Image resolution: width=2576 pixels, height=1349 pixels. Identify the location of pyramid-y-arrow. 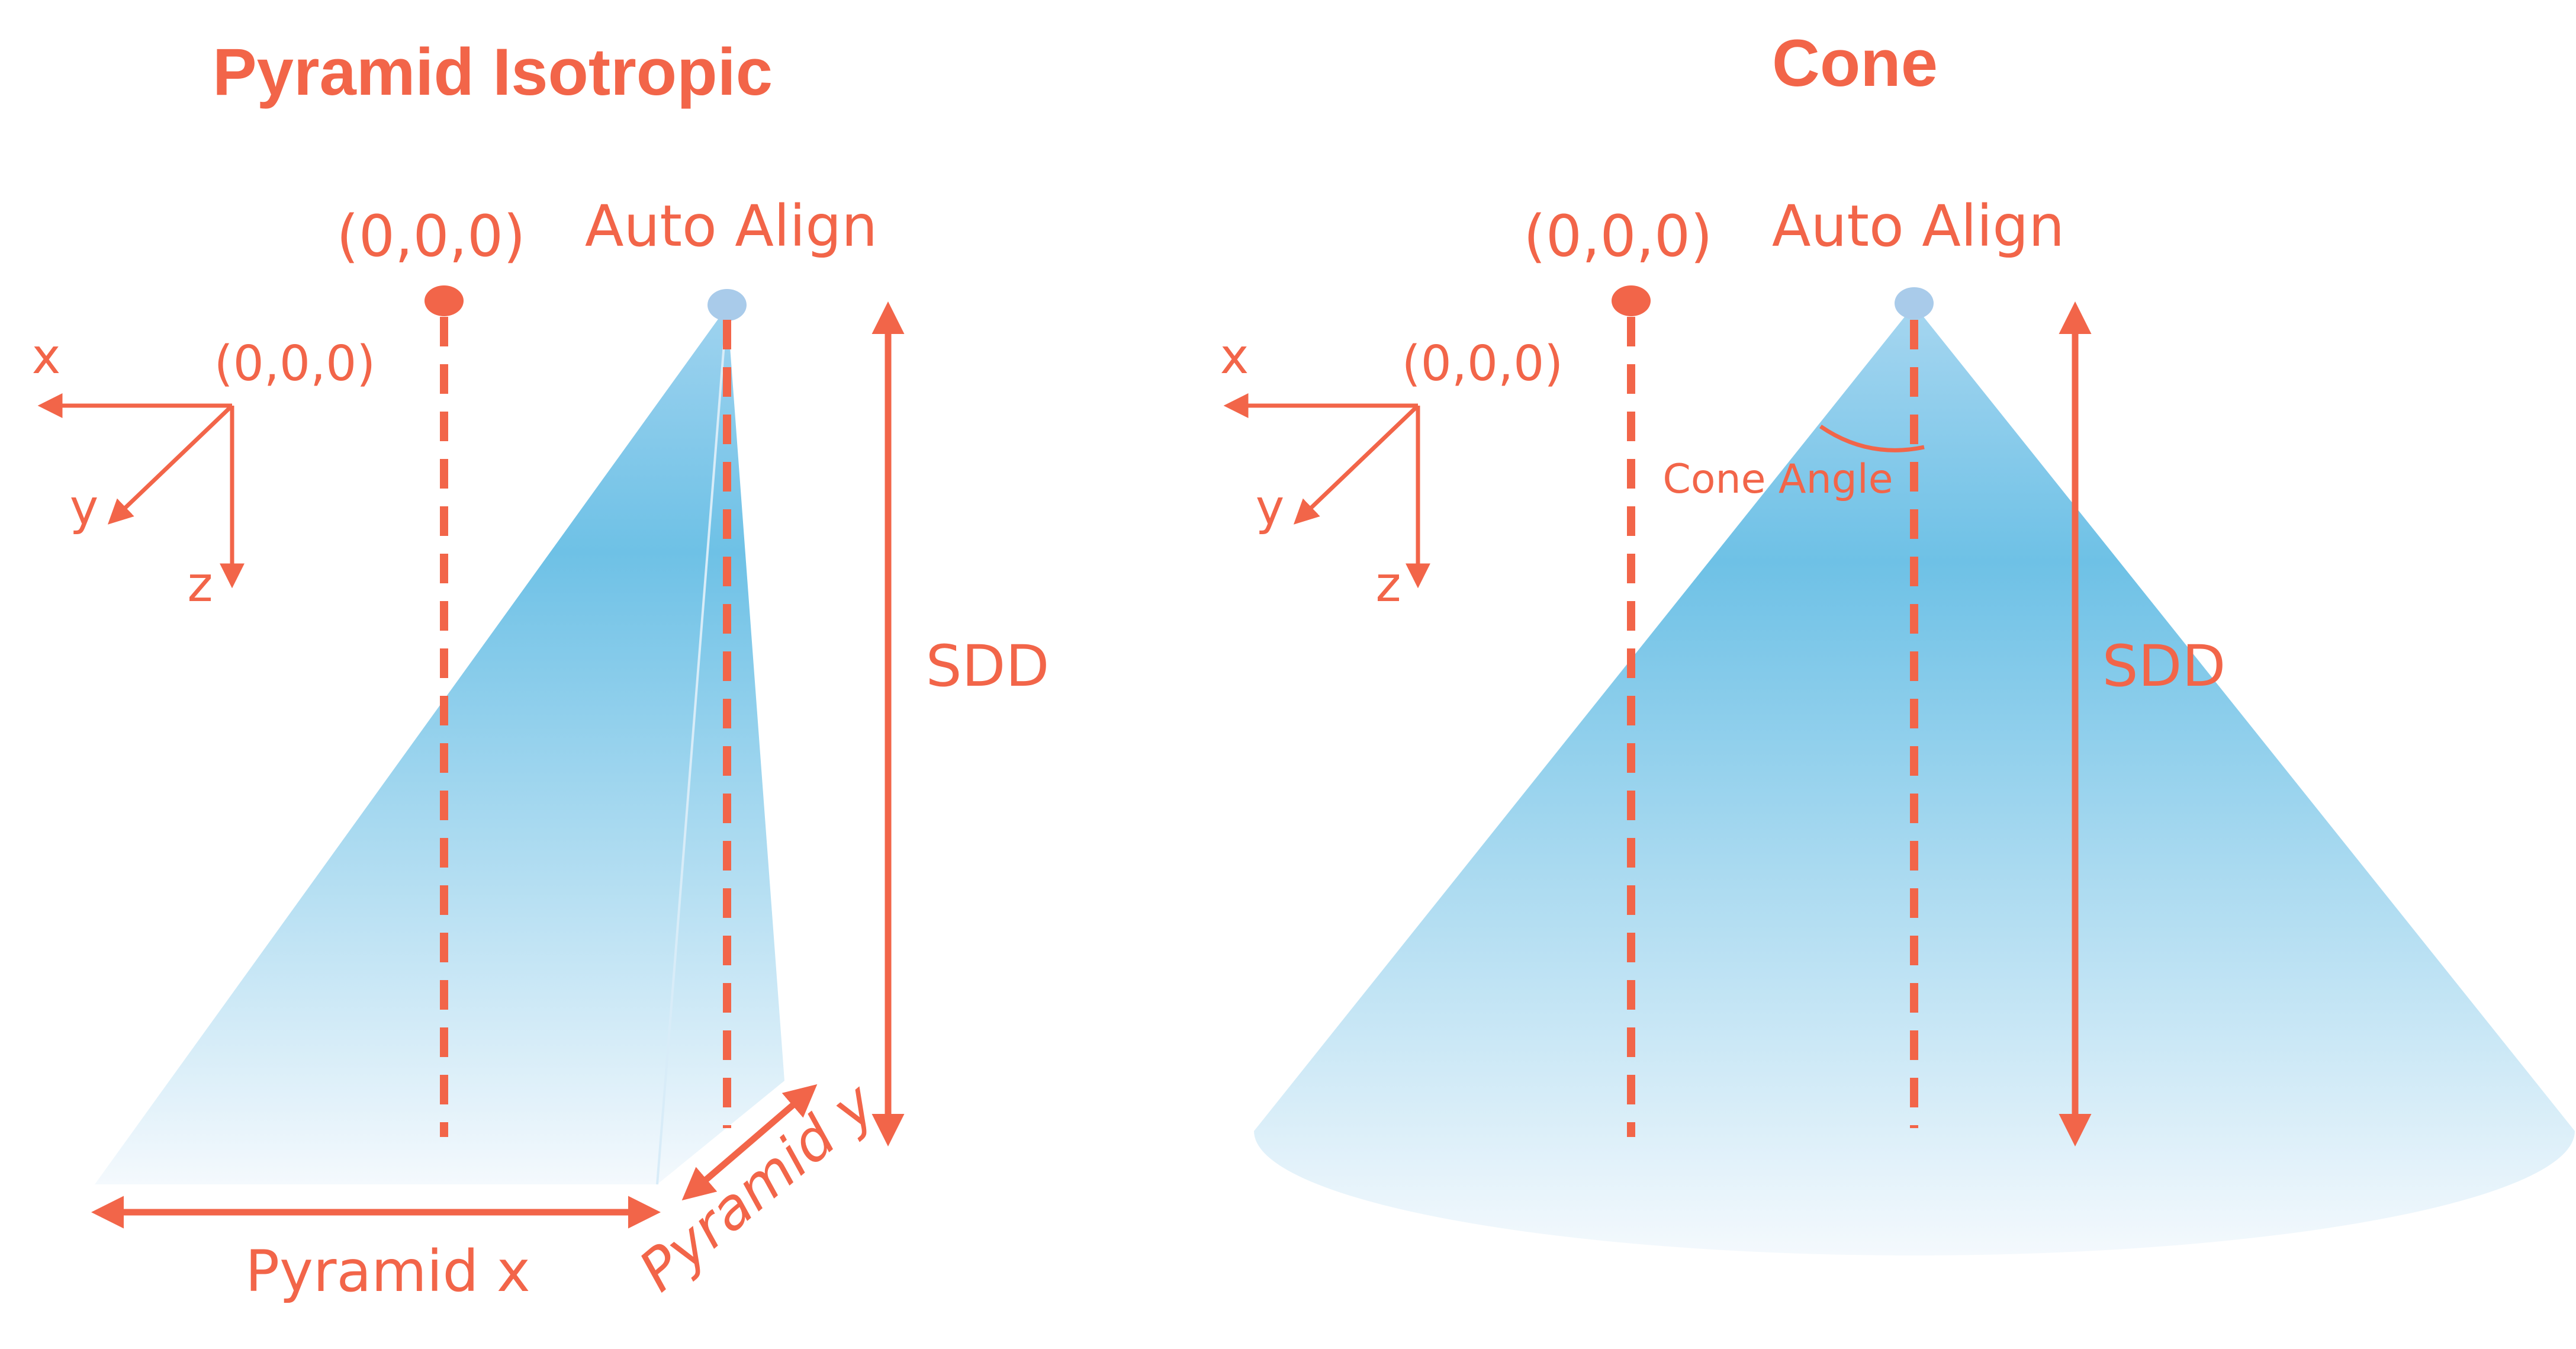
(750, 1142).